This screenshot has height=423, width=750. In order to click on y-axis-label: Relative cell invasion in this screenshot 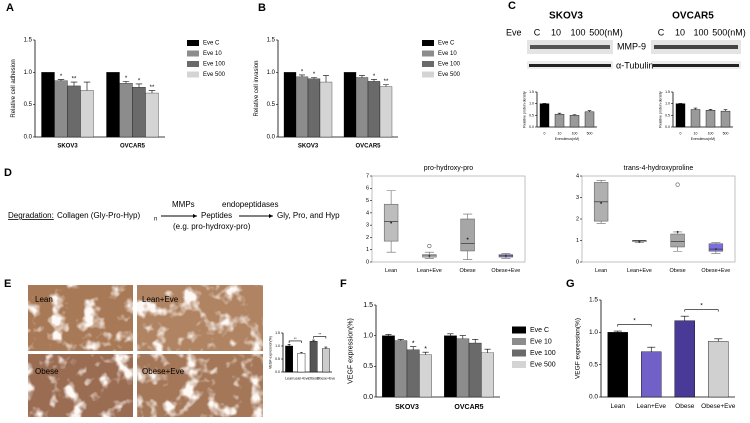, I will do `click(257, 88)`.